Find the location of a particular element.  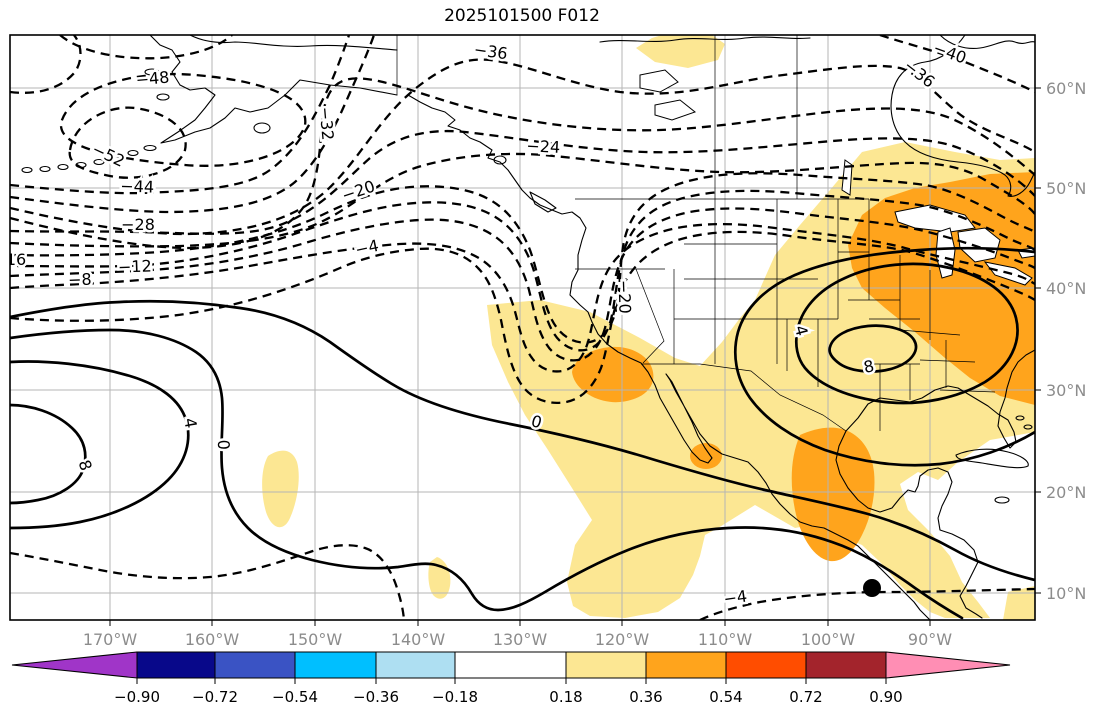

contour-label: 4 is located at coordinates (190, 422).